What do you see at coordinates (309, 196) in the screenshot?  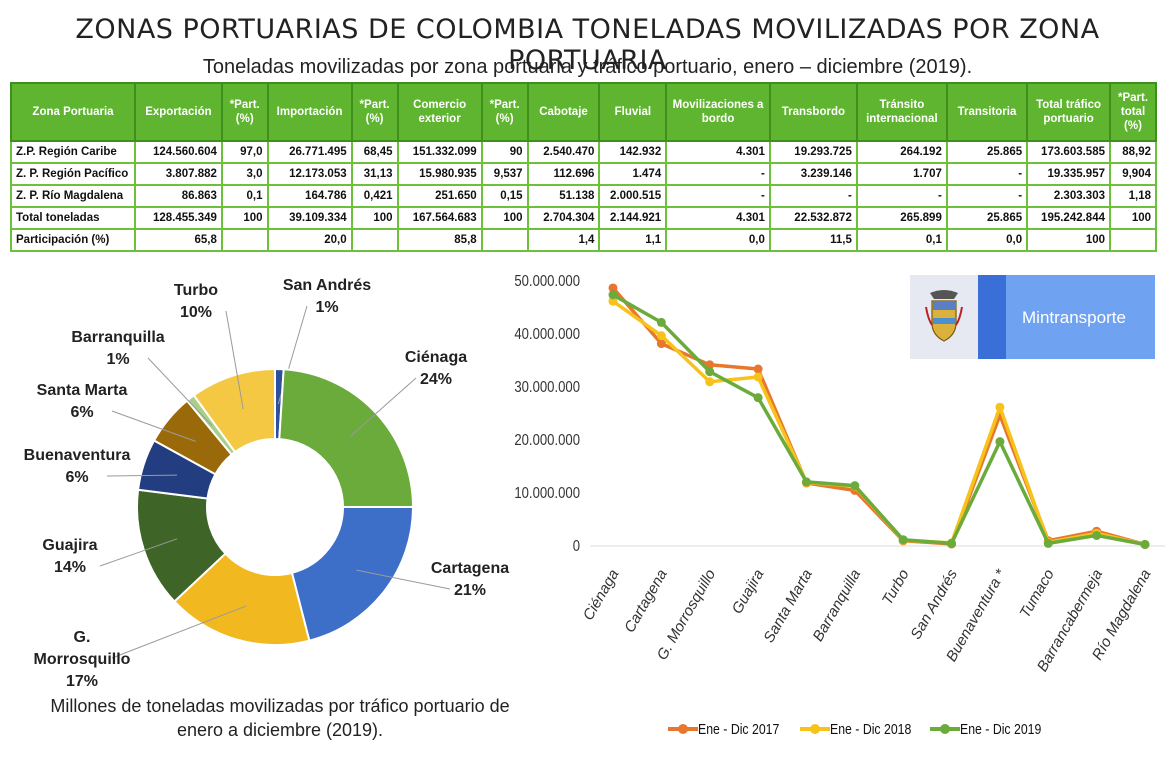 I see `table-cell: 164.786` at bounding box center [309, 196].